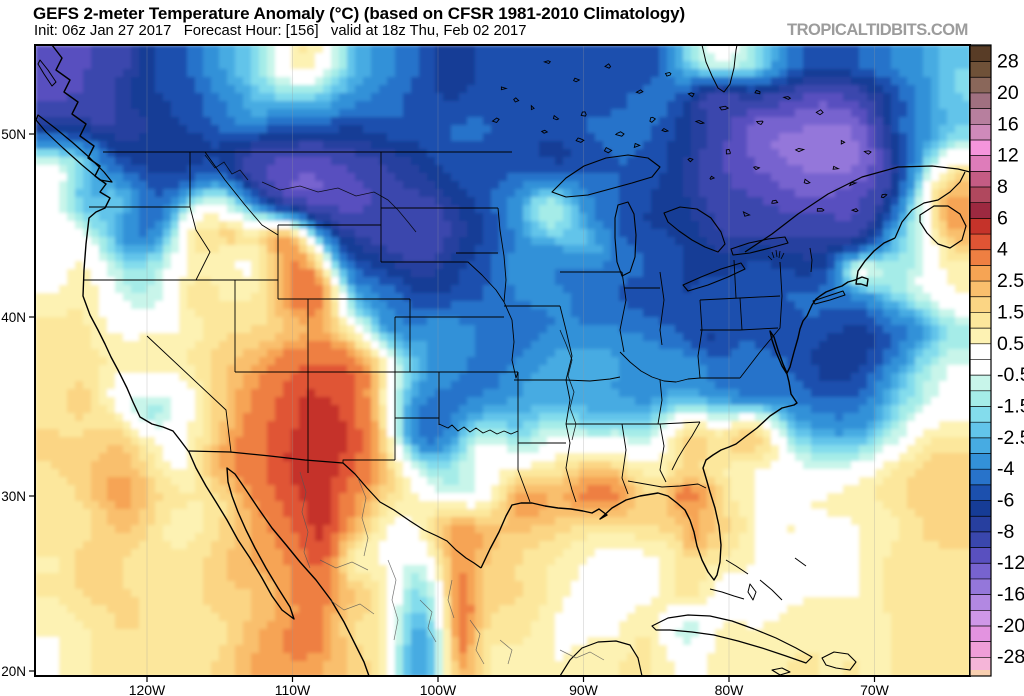 Image resolution: width=1024 pixels, height=696 pixels. Describe the element at coordinates (1010, 407) in the screenshot. I see `svg-text: -1.5` at that location.